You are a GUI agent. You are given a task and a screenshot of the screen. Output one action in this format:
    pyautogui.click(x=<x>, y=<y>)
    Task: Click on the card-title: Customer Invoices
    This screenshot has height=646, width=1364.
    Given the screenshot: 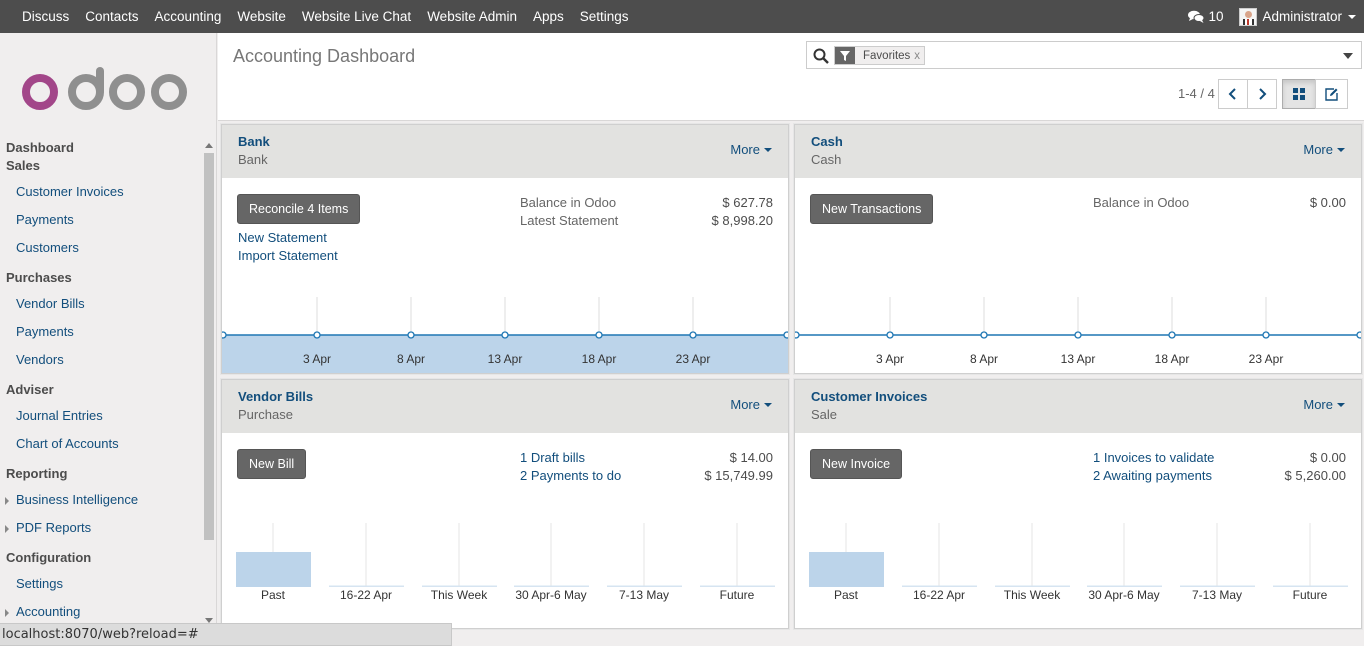 What is the action you would take?
    pyautogui.click(x=869, y=396)
    